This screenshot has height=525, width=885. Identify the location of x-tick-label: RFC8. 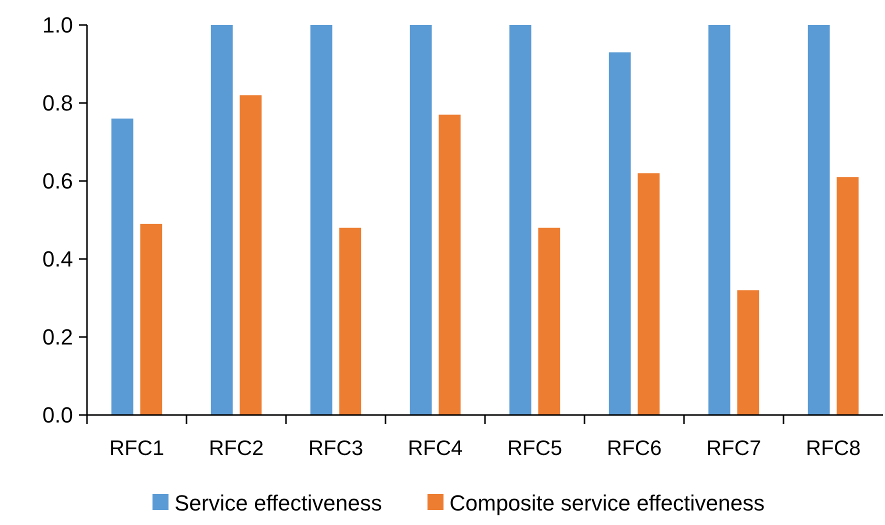
(833, 448).